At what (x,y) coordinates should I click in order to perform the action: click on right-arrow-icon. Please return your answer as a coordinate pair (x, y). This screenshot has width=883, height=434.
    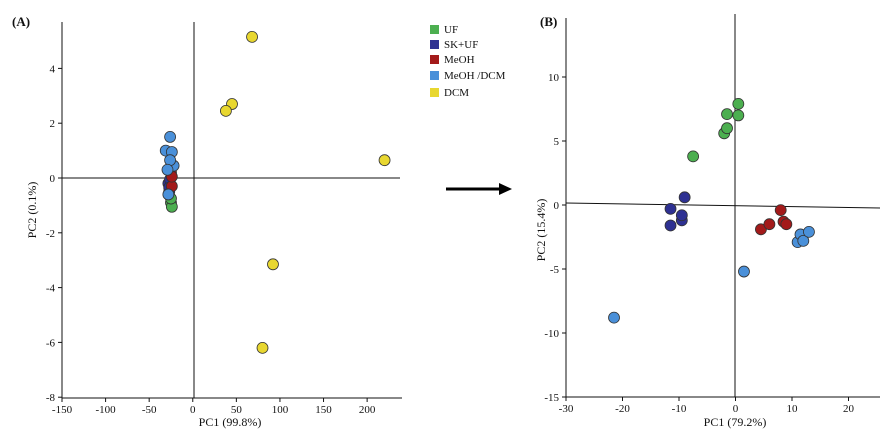
    Looking at the image, I should click on (479, 189).